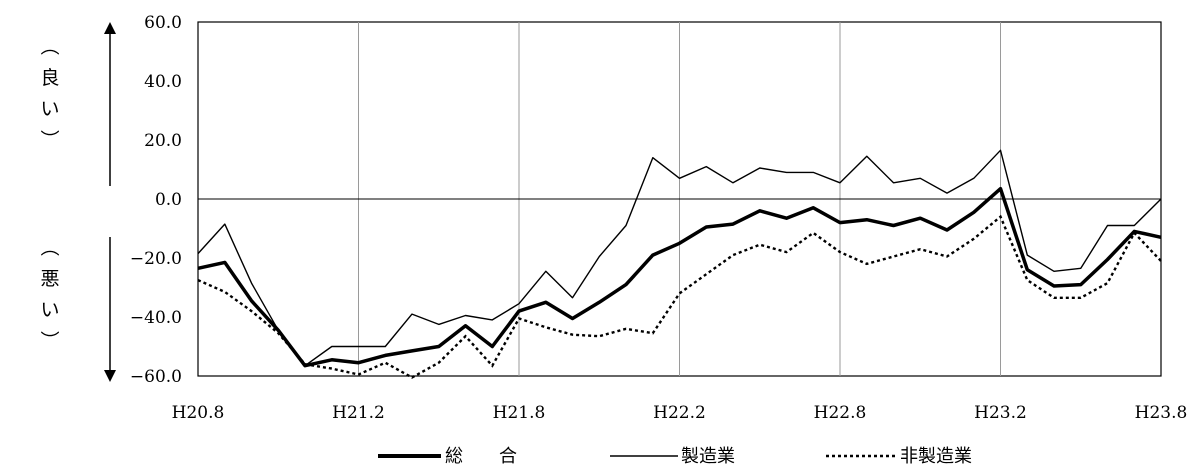 The width and height of the screenshot is (1194, 466). I want to click on x-tick-label: H20.8, so click(198, 413).